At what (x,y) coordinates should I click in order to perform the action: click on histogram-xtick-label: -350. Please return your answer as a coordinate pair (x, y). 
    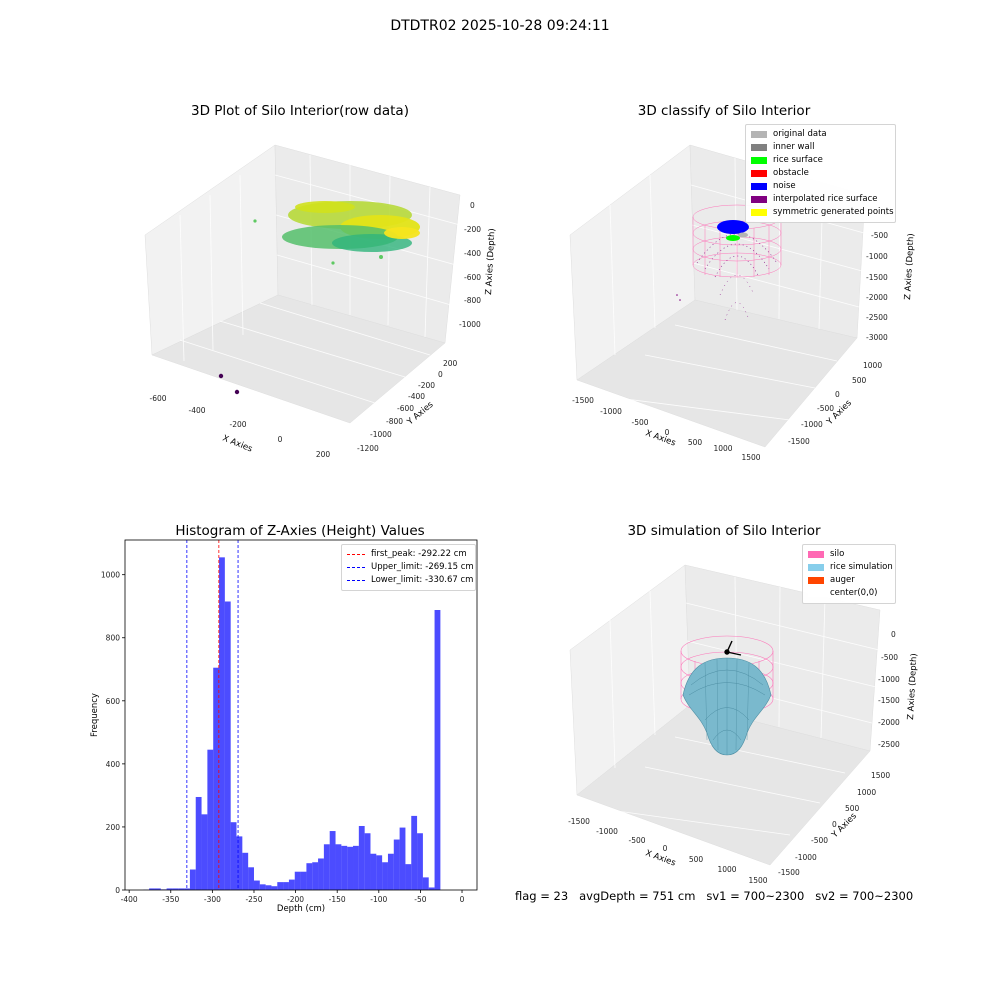
    Looking at the image, I should click on (170, 899).